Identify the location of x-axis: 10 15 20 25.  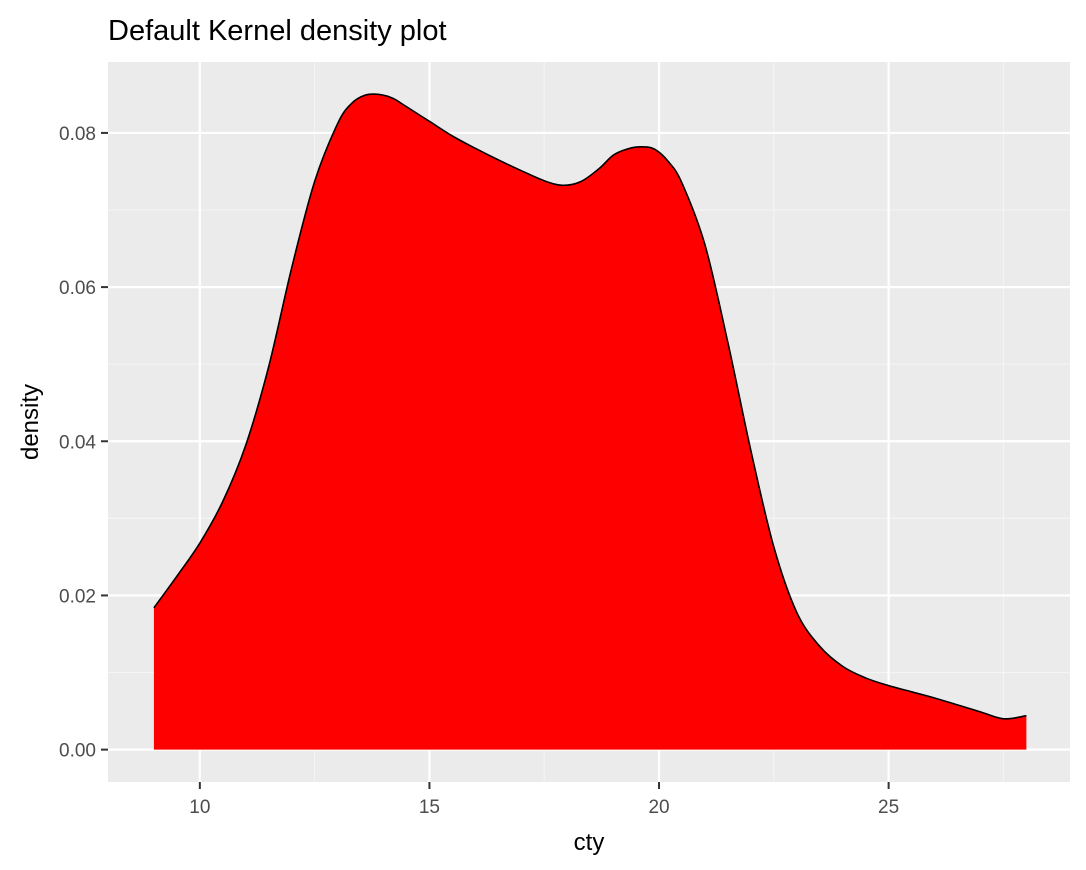
(544, 800).